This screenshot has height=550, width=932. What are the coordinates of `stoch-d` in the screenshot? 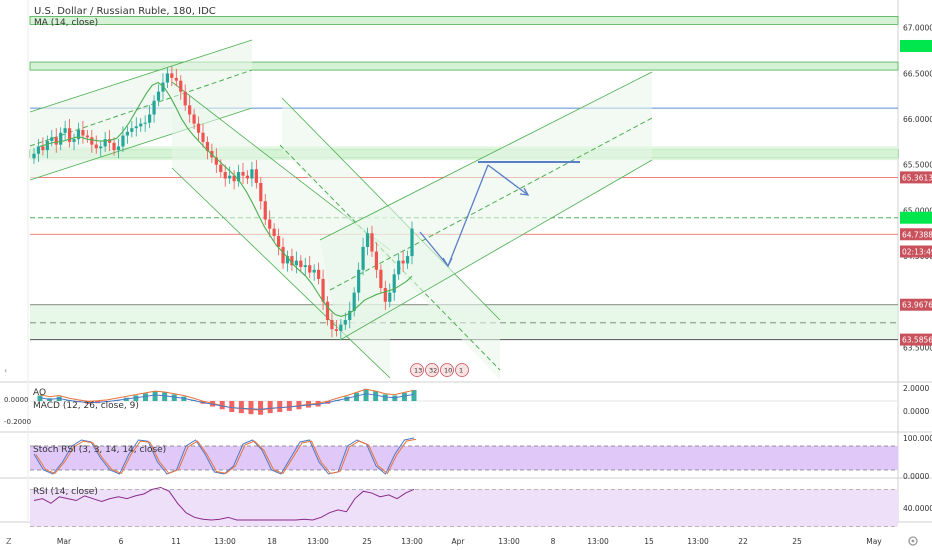 It's located at (226, 456).